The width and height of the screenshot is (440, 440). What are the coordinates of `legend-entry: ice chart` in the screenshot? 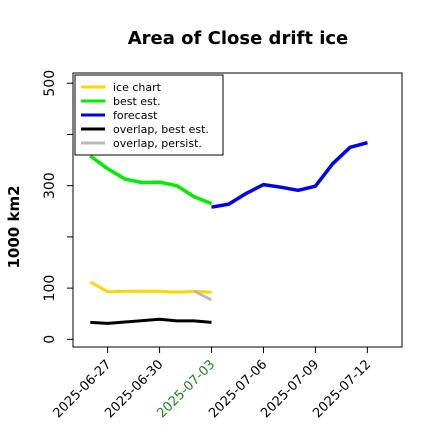 It's located at (137, 87).